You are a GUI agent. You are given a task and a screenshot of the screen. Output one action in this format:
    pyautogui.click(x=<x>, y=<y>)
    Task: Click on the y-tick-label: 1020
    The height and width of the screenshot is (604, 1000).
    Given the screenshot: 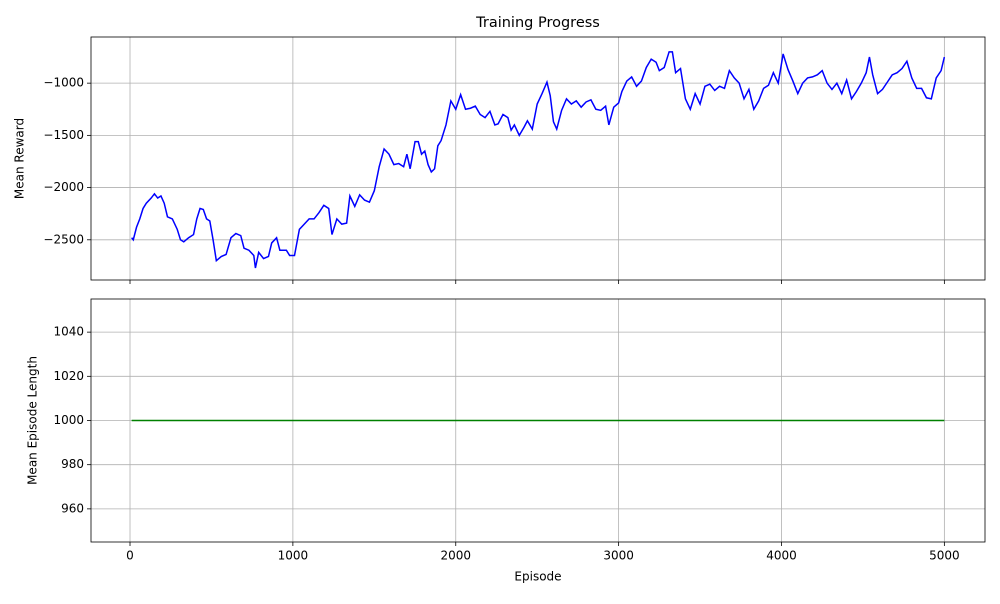 What is the action you would take?
    pyautogui.click(x=68, y=376)
    